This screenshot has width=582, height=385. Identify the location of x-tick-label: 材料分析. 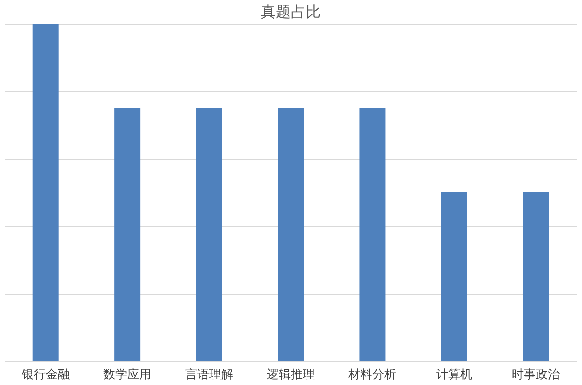
(372, 375).